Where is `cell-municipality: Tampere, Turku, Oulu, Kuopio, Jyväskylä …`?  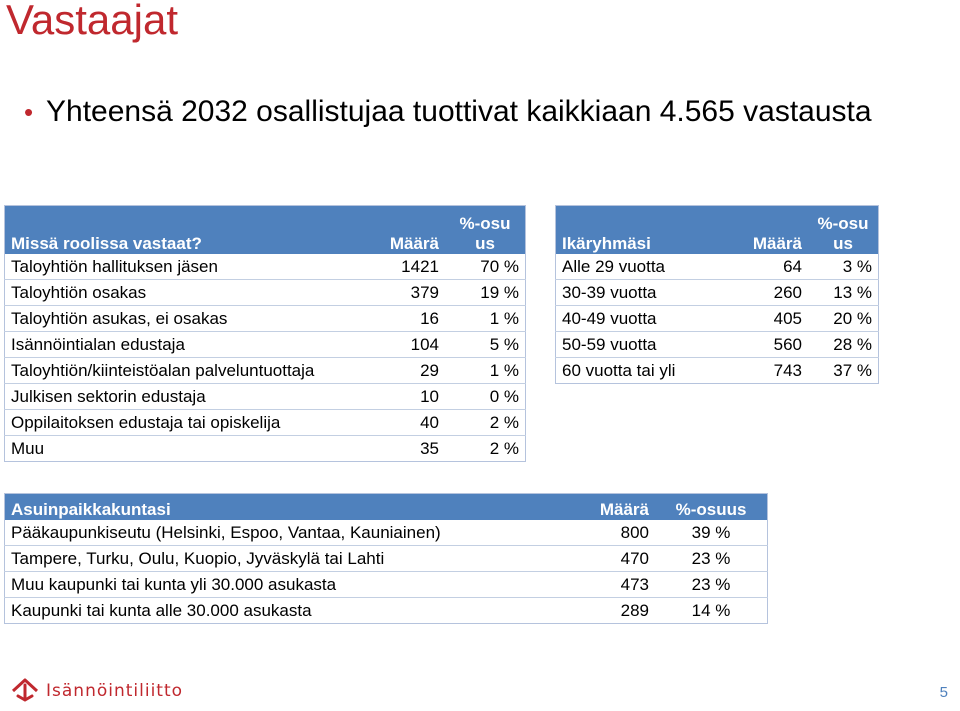
cell-municipality: Tampere, Turku, Oulu, Kuopio, Jyväskylä … is located at coordinates (284, 558).